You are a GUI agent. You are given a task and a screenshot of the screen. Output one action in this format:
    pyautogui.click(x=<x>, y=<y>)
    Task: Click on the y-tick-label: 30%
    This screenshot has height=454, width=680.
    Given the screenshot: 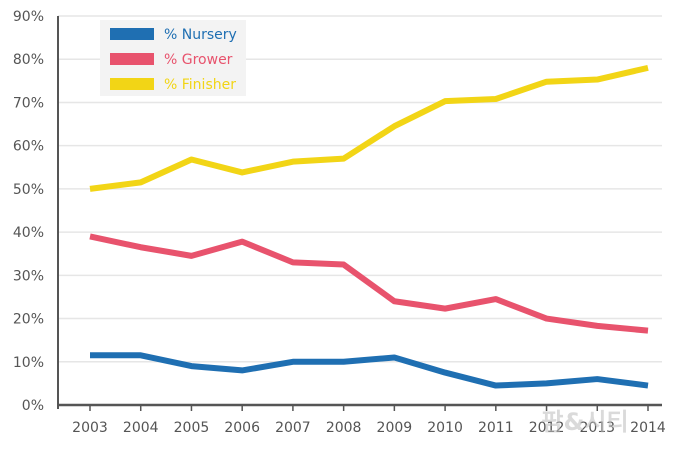 What is the action you would take?
    pyautogui.click(x=28, y=276)
    